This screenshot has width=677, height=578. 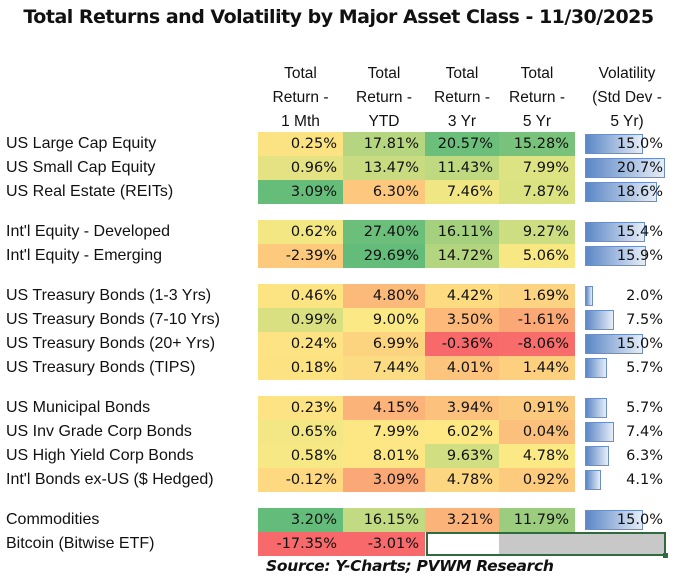 What do you see at coordinates (639, 168) in the screenshot?
I see `volatility-value: 20.7%` at bounding box center [639, 168].